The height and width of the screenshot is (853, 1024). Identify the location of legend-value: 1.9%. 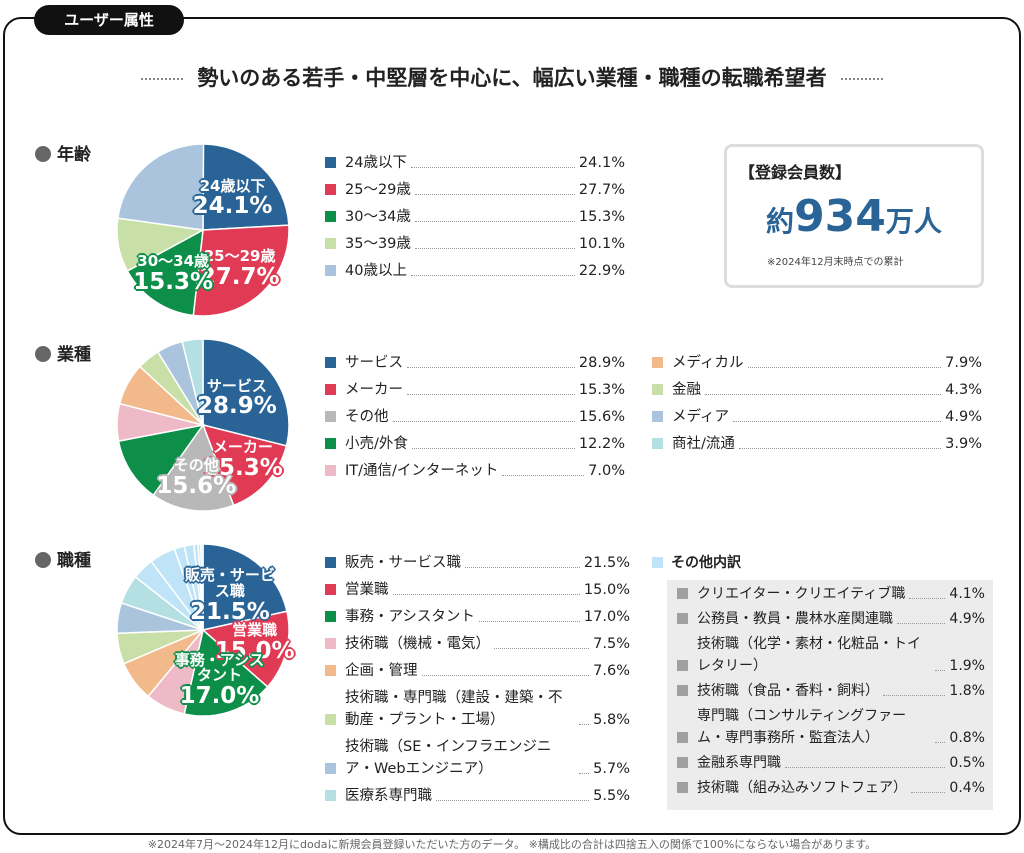
(967, 666).